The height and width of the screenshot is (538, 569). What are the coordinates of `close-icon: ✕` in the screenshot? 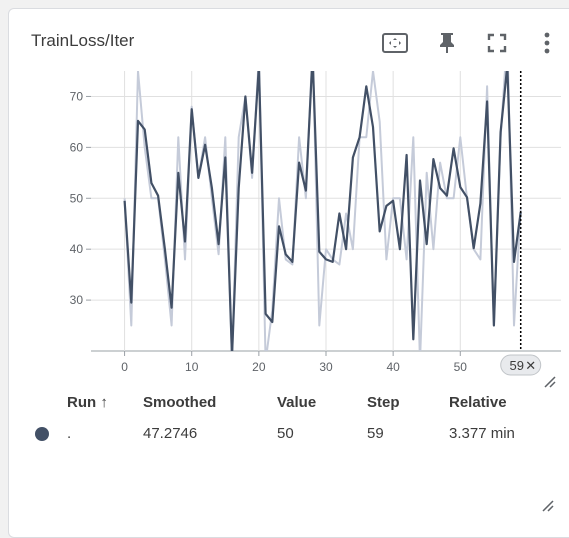 It's located at (530, 366).